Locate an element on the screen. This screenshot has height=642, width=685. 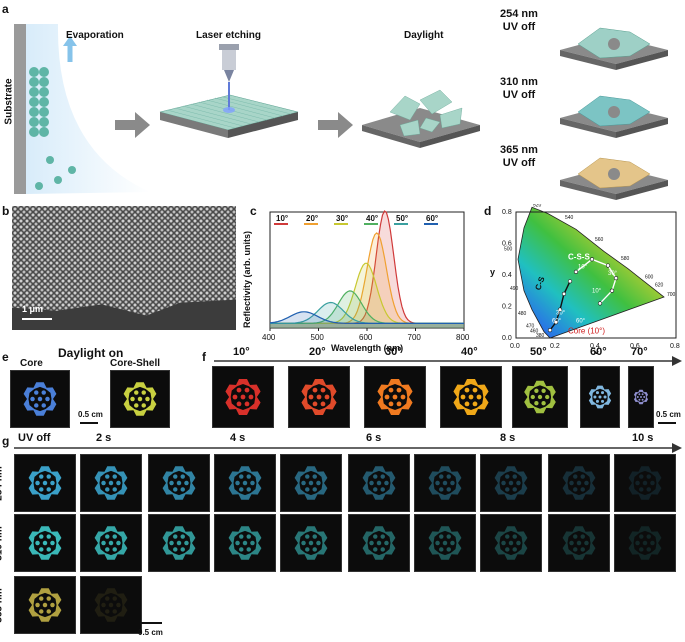
decay-image-r0-c8 is located at coordinates (579, 483).